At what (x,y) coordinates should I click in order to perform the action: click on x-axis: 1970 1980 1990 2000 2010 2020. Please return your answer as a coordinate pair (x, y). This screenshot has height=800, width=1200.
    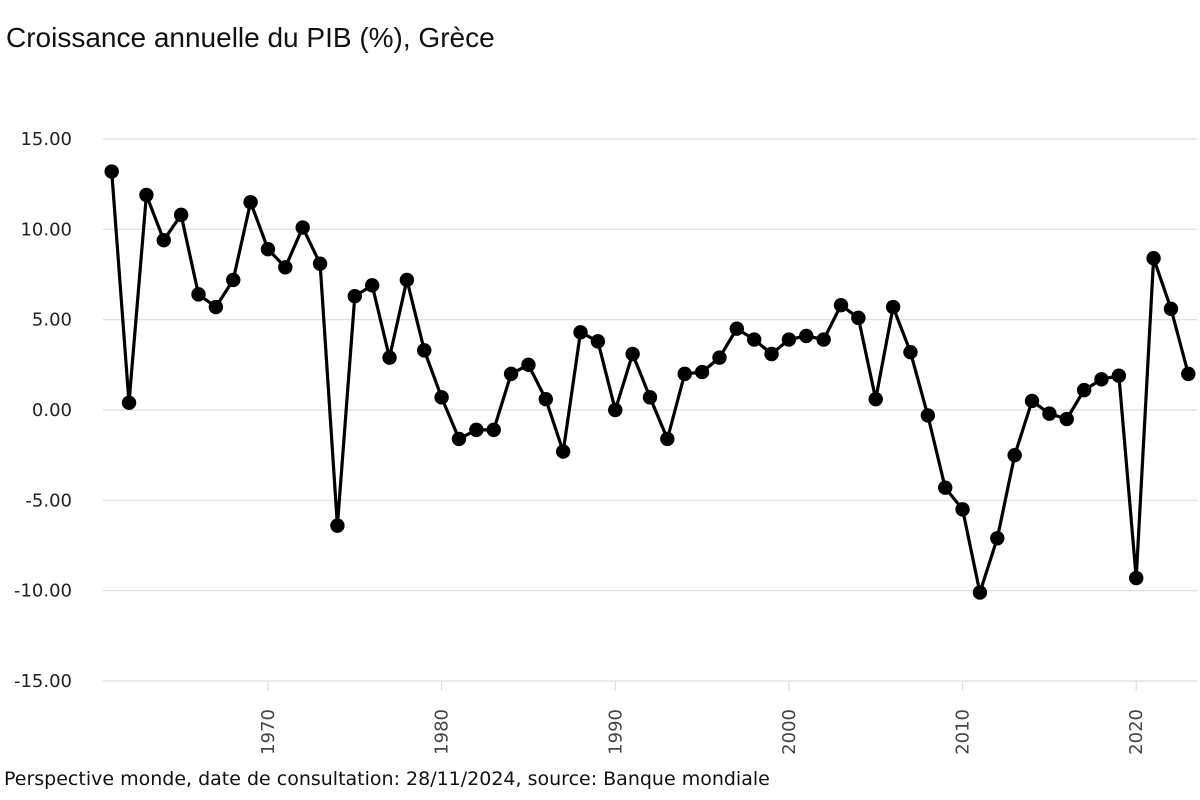
    Looking at the image, I should click on (702, 718).